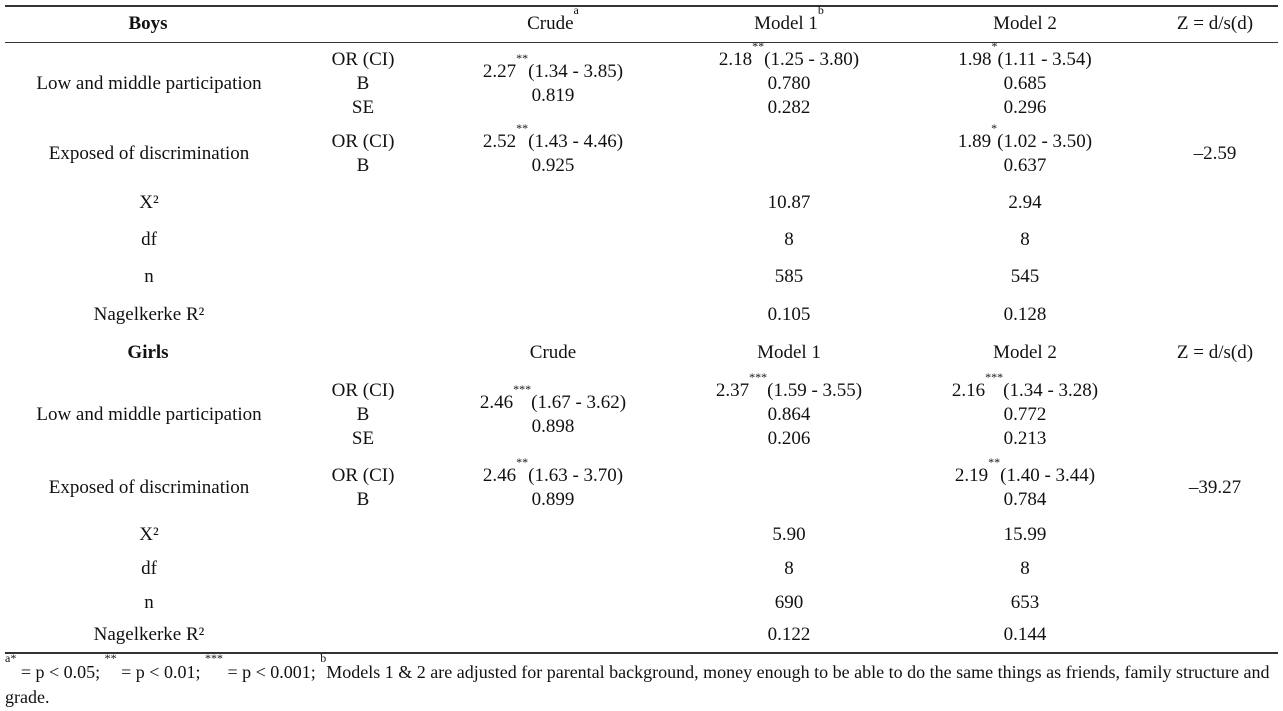 The width and height of the screenshot is (1283, 711). I want to click on model2-n: 545, so click(1025, 276).